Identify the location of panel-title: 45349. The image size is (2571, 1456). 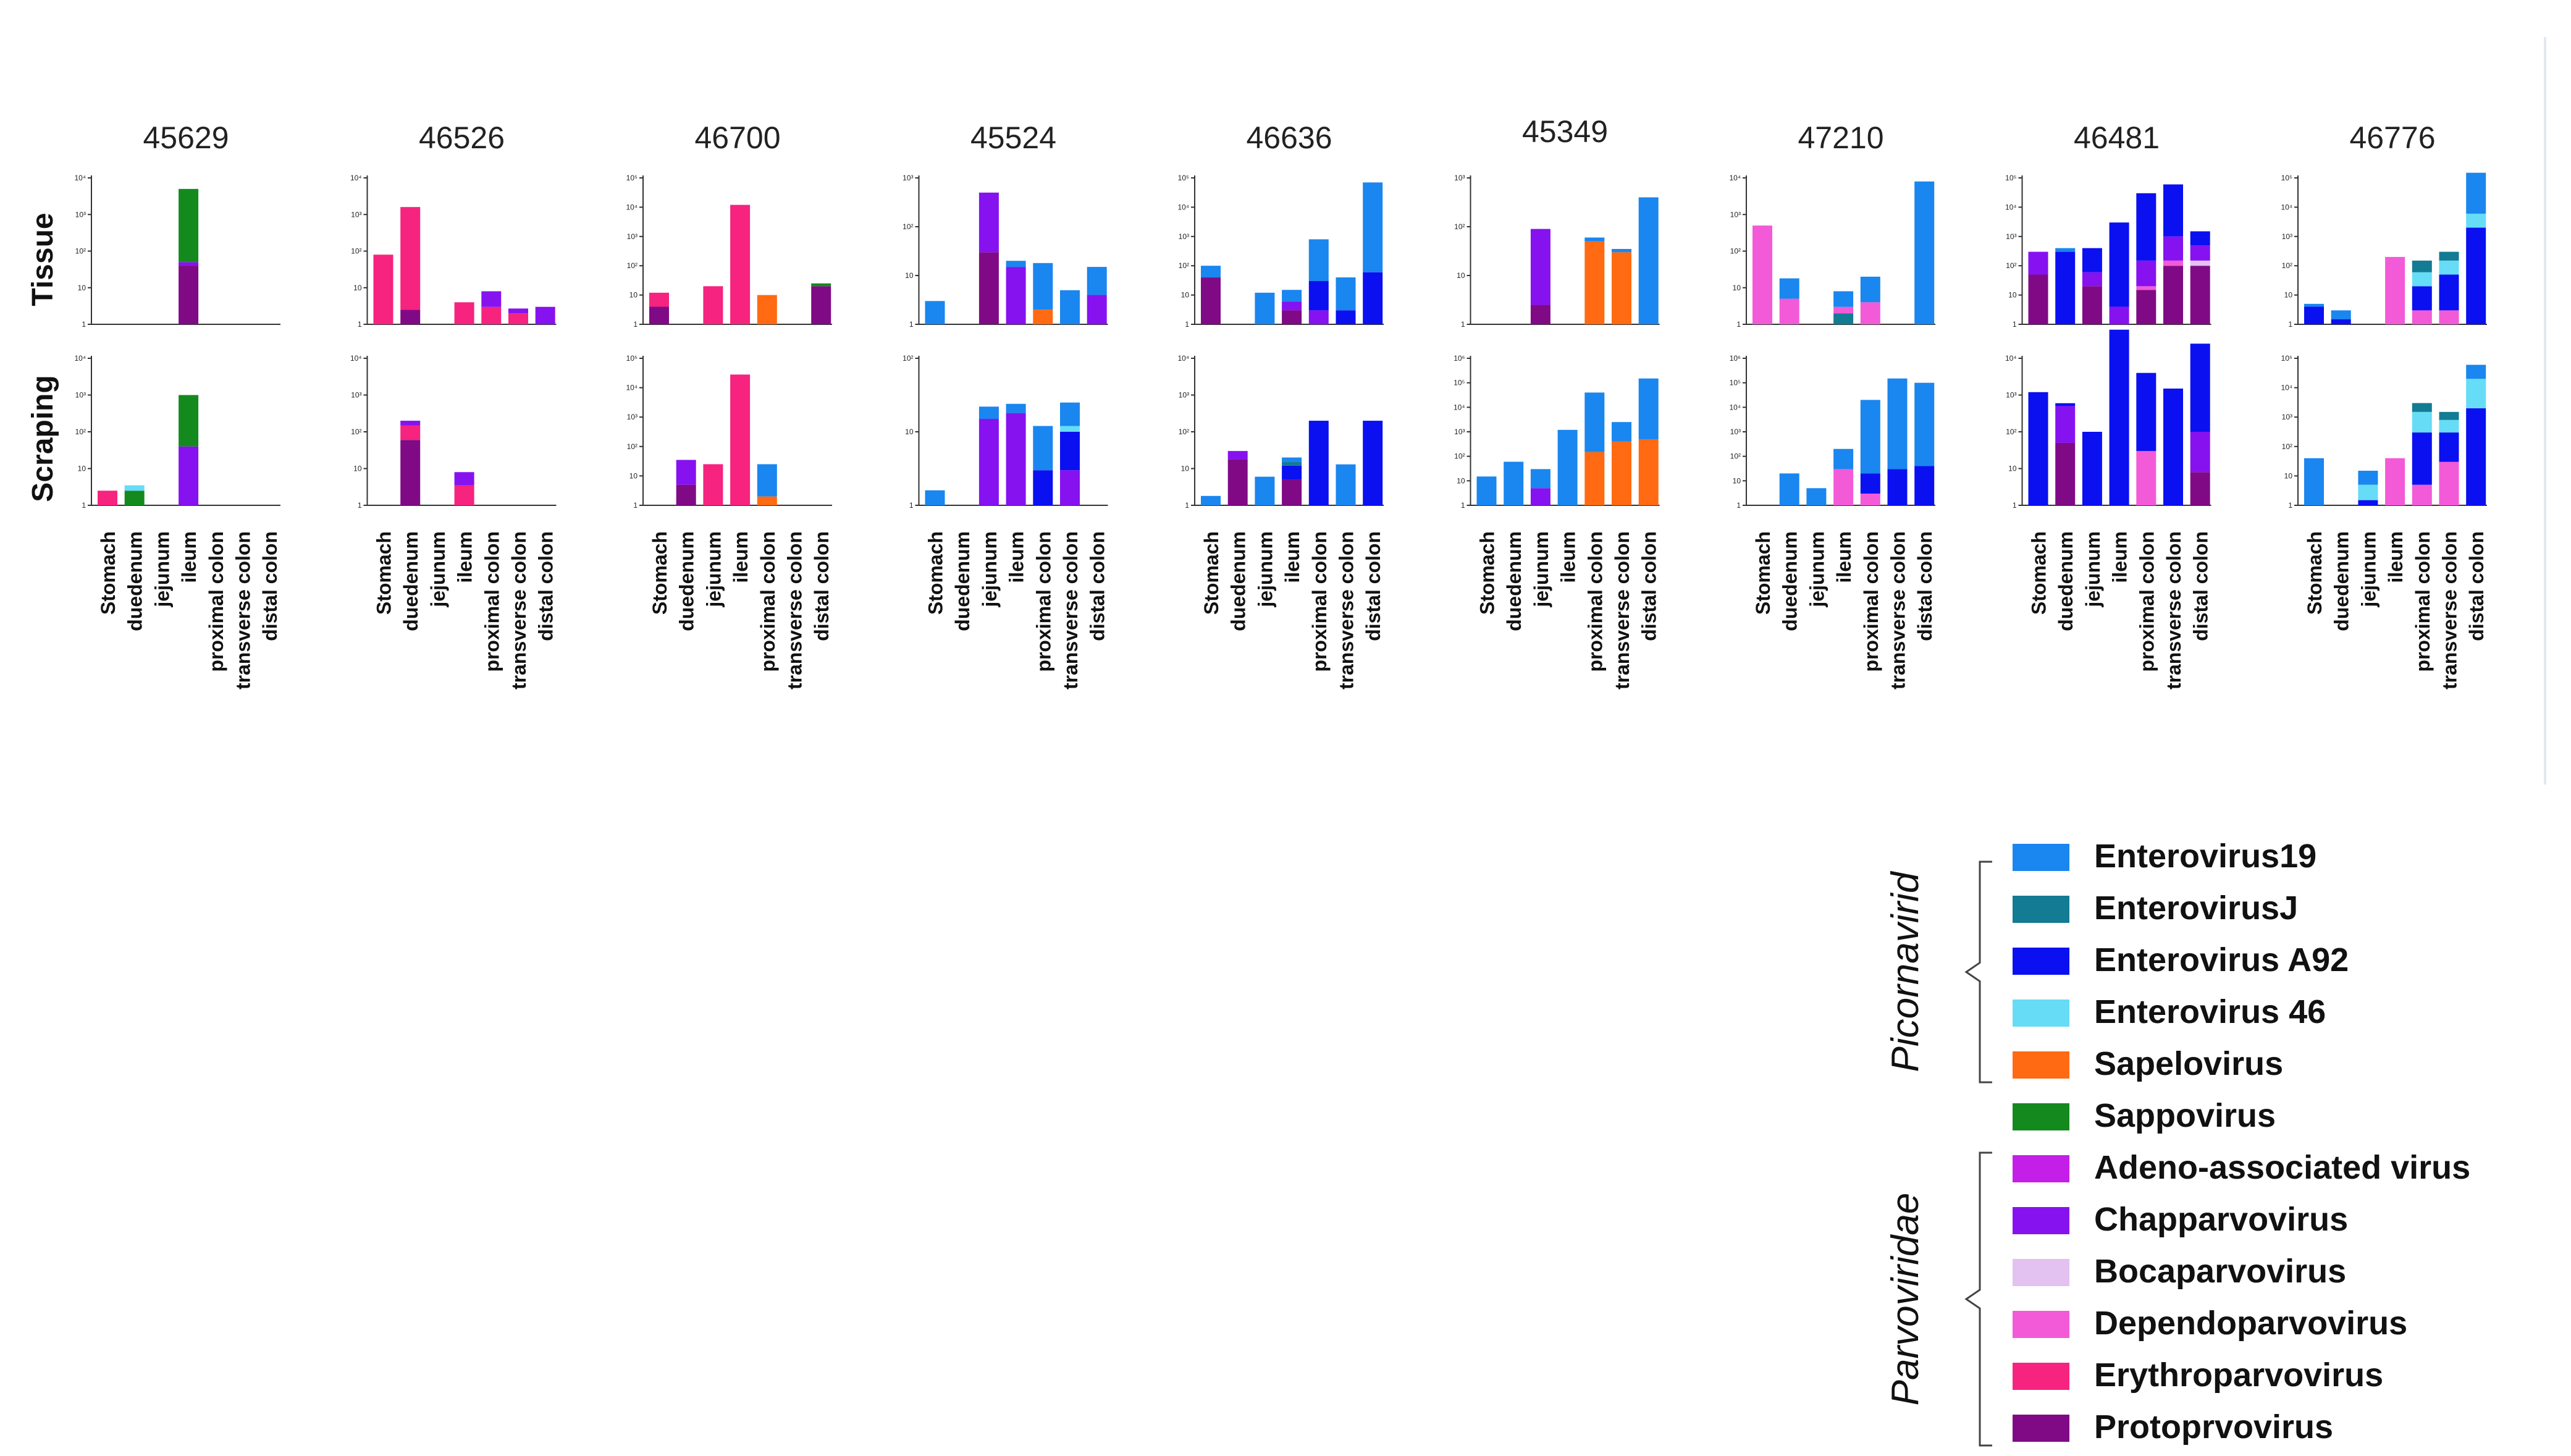
(1565, 131).